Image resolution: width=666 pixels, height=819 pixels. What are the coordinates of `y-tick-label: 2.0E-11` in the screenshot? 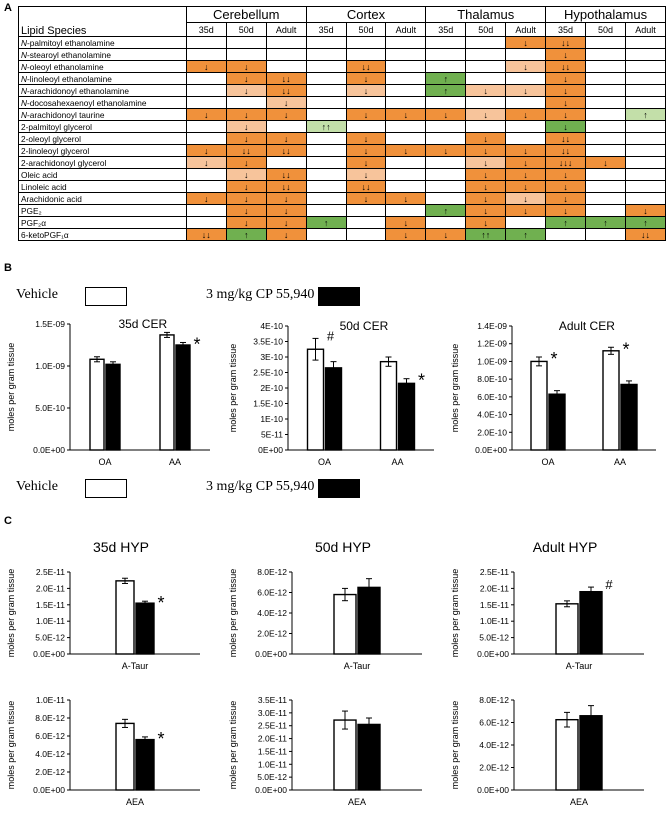 It's located at (494, 588).